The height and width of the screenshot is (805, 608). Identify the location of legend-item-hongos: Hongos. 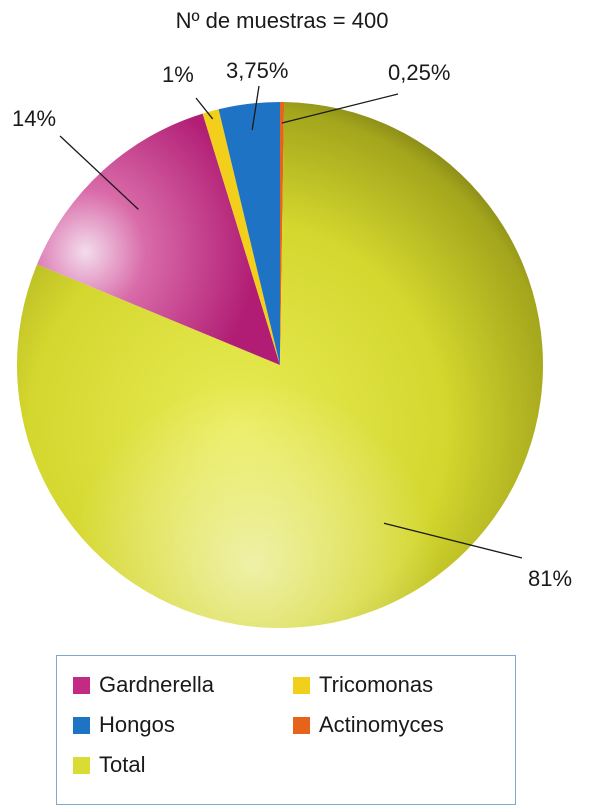
(124, 725).